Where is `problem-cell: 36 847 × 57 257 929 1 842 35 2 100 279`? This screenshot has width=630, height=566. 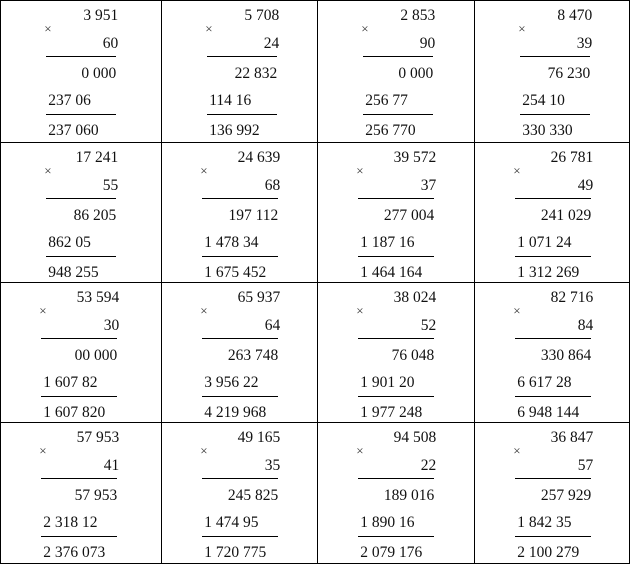
problem-cell: 36 847 × 57 257 929 1 842 35 2 100 279 is located at coordinates (552, 493).